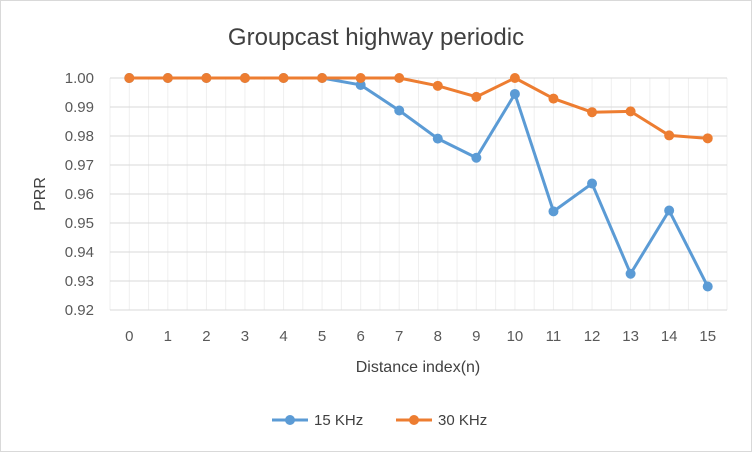  What do you see at coordinates (669, 336) in the screenshot?
I see `x-tick-label: 14` at bounding box center [669, 336].